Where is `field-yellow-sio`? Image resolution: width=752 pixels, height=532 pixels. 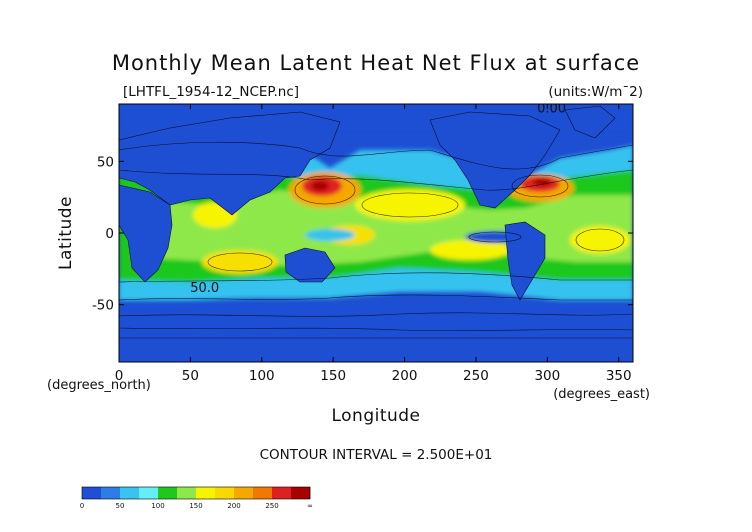 field-yellow-sio is located at coordinates (240, 262).